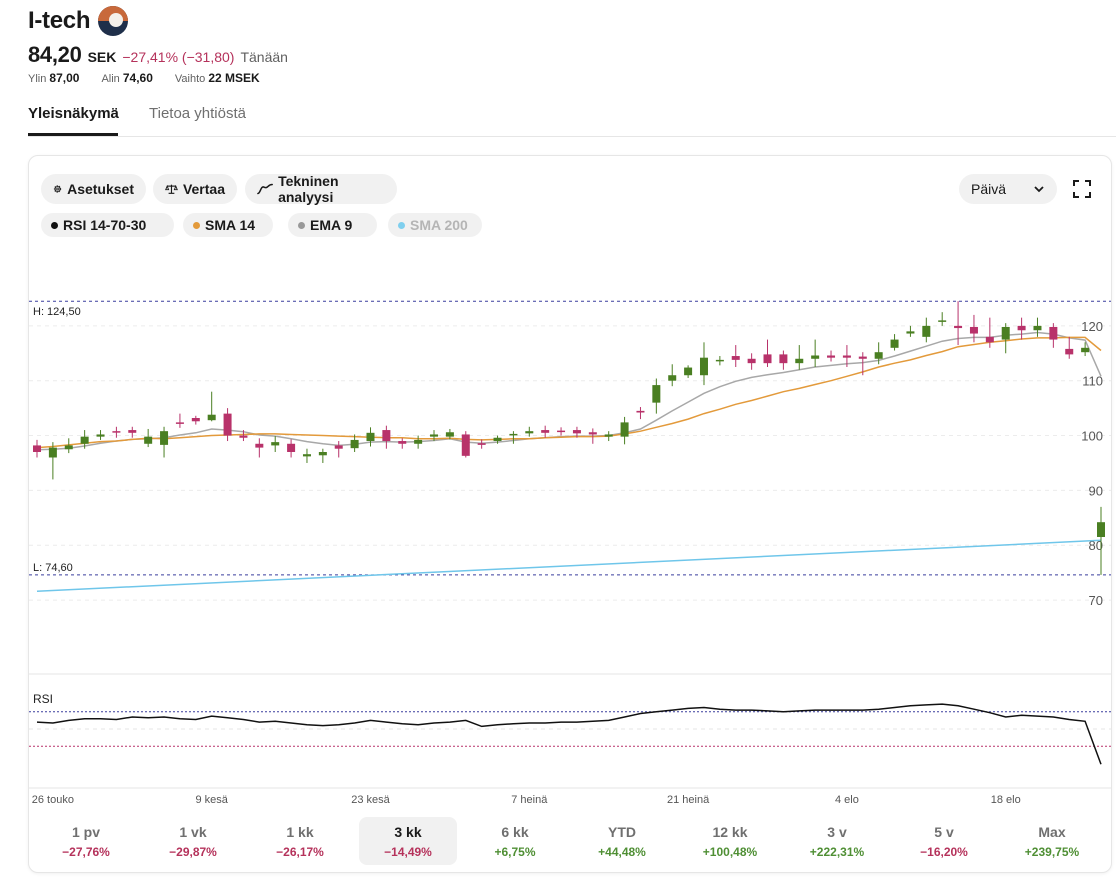 This screenshot has width=1116, height=877. Describe the element at coordinates (1092, 381) in the screenshot. I see `y-tick-label: 110` at that location.